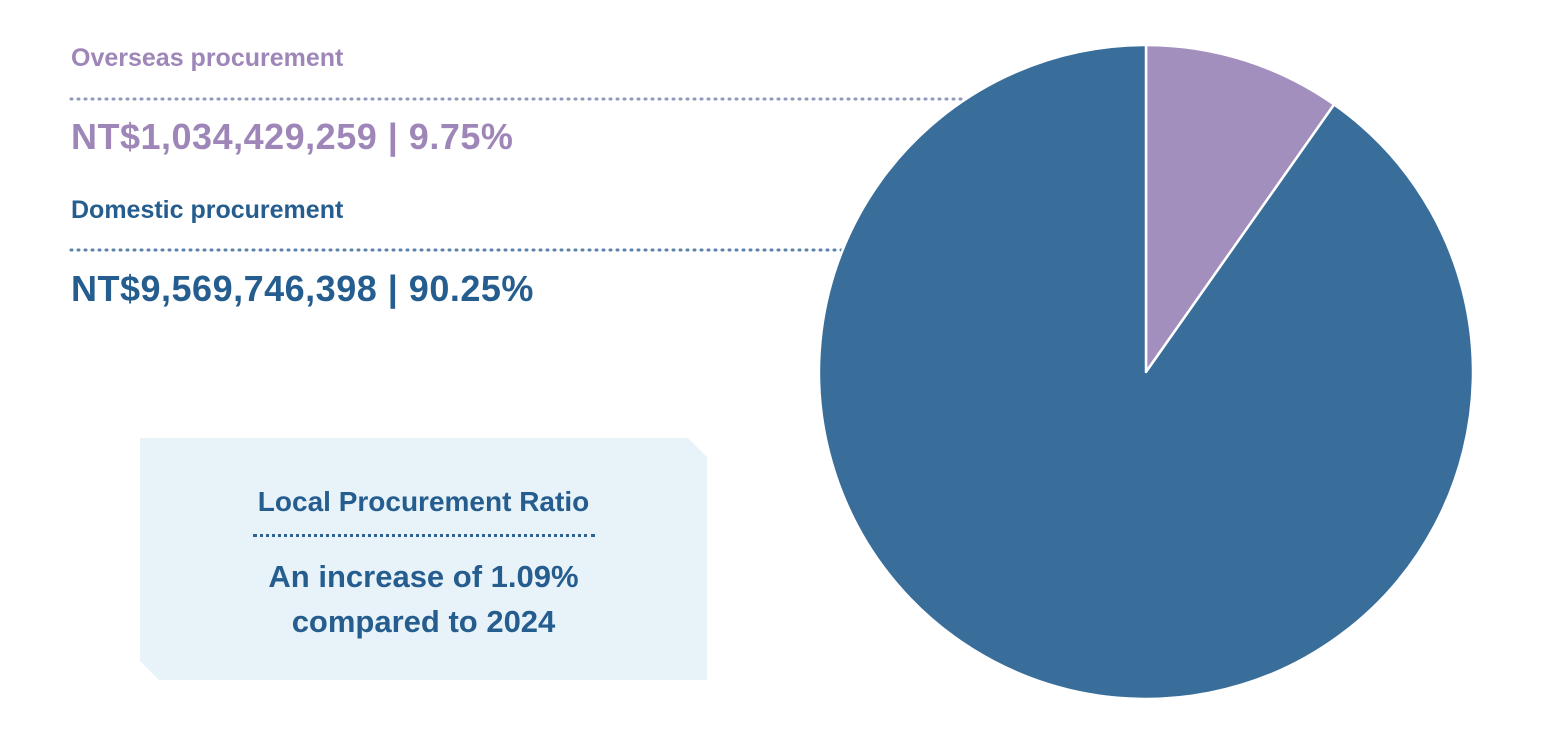 This screenshot has height=738, width=1541. What do you see at coordinates (292, 136) in the screenshot?
I see `overseas-procurement-value: NT$1,034,429,259 | 9.75%` at bounding box center [292, 136].